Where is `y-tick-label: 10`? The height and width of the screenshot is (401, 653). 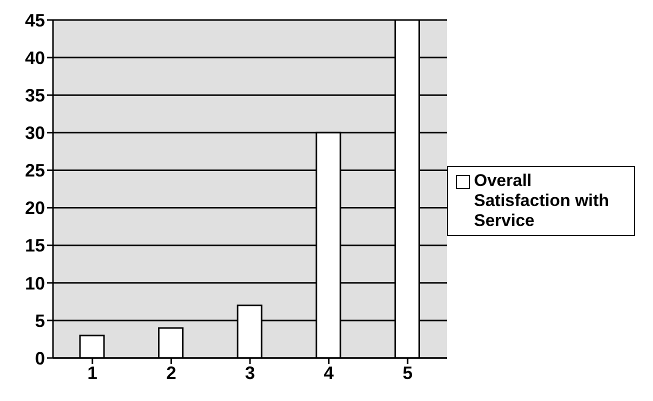 y-tick-label: 10 is located at coordinates (34, 283).